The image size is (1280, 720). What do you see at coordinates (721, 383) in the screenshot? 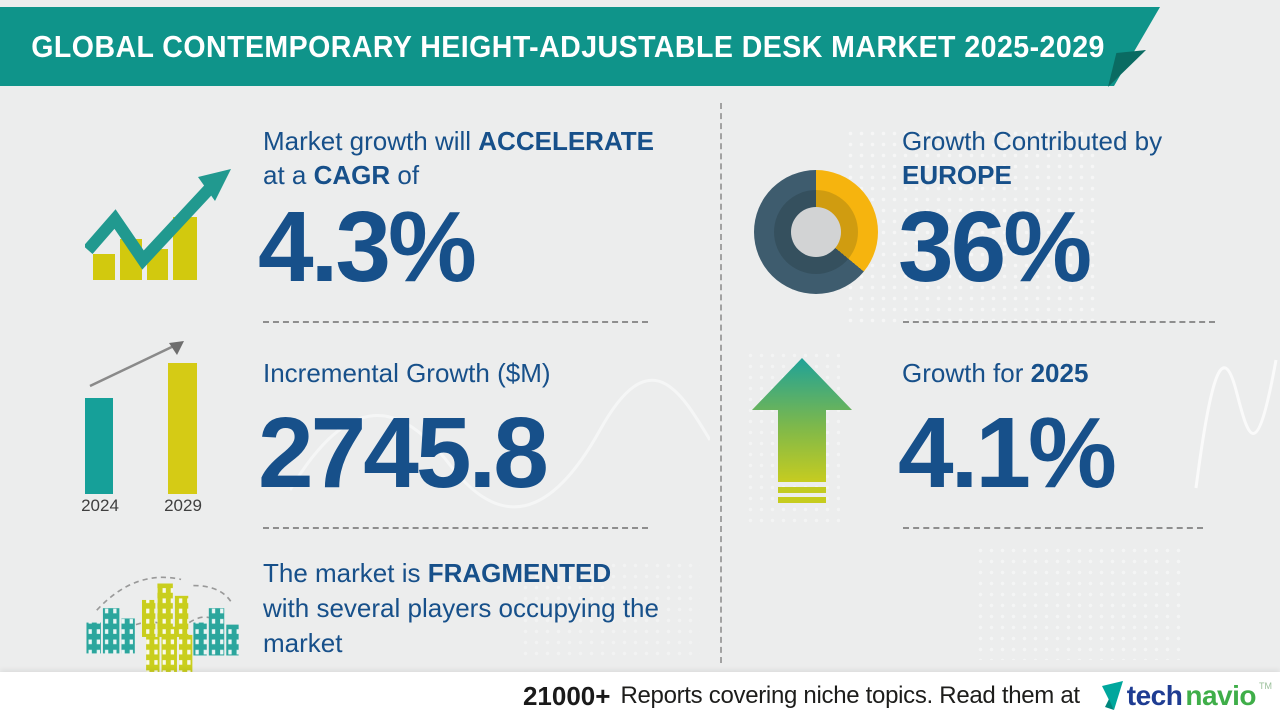
I see `column-divider` at bounding box center [721, 383].